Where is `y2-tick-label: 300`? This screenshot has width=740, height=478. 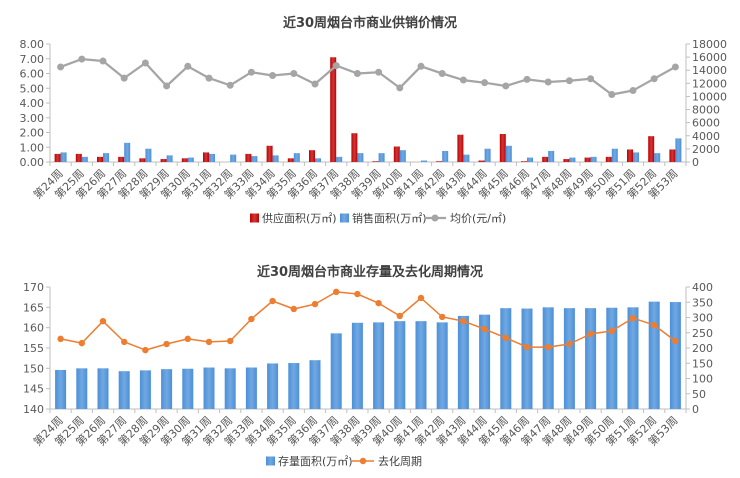 y2-tick-label: 300 is located at coordinates (702, 318).